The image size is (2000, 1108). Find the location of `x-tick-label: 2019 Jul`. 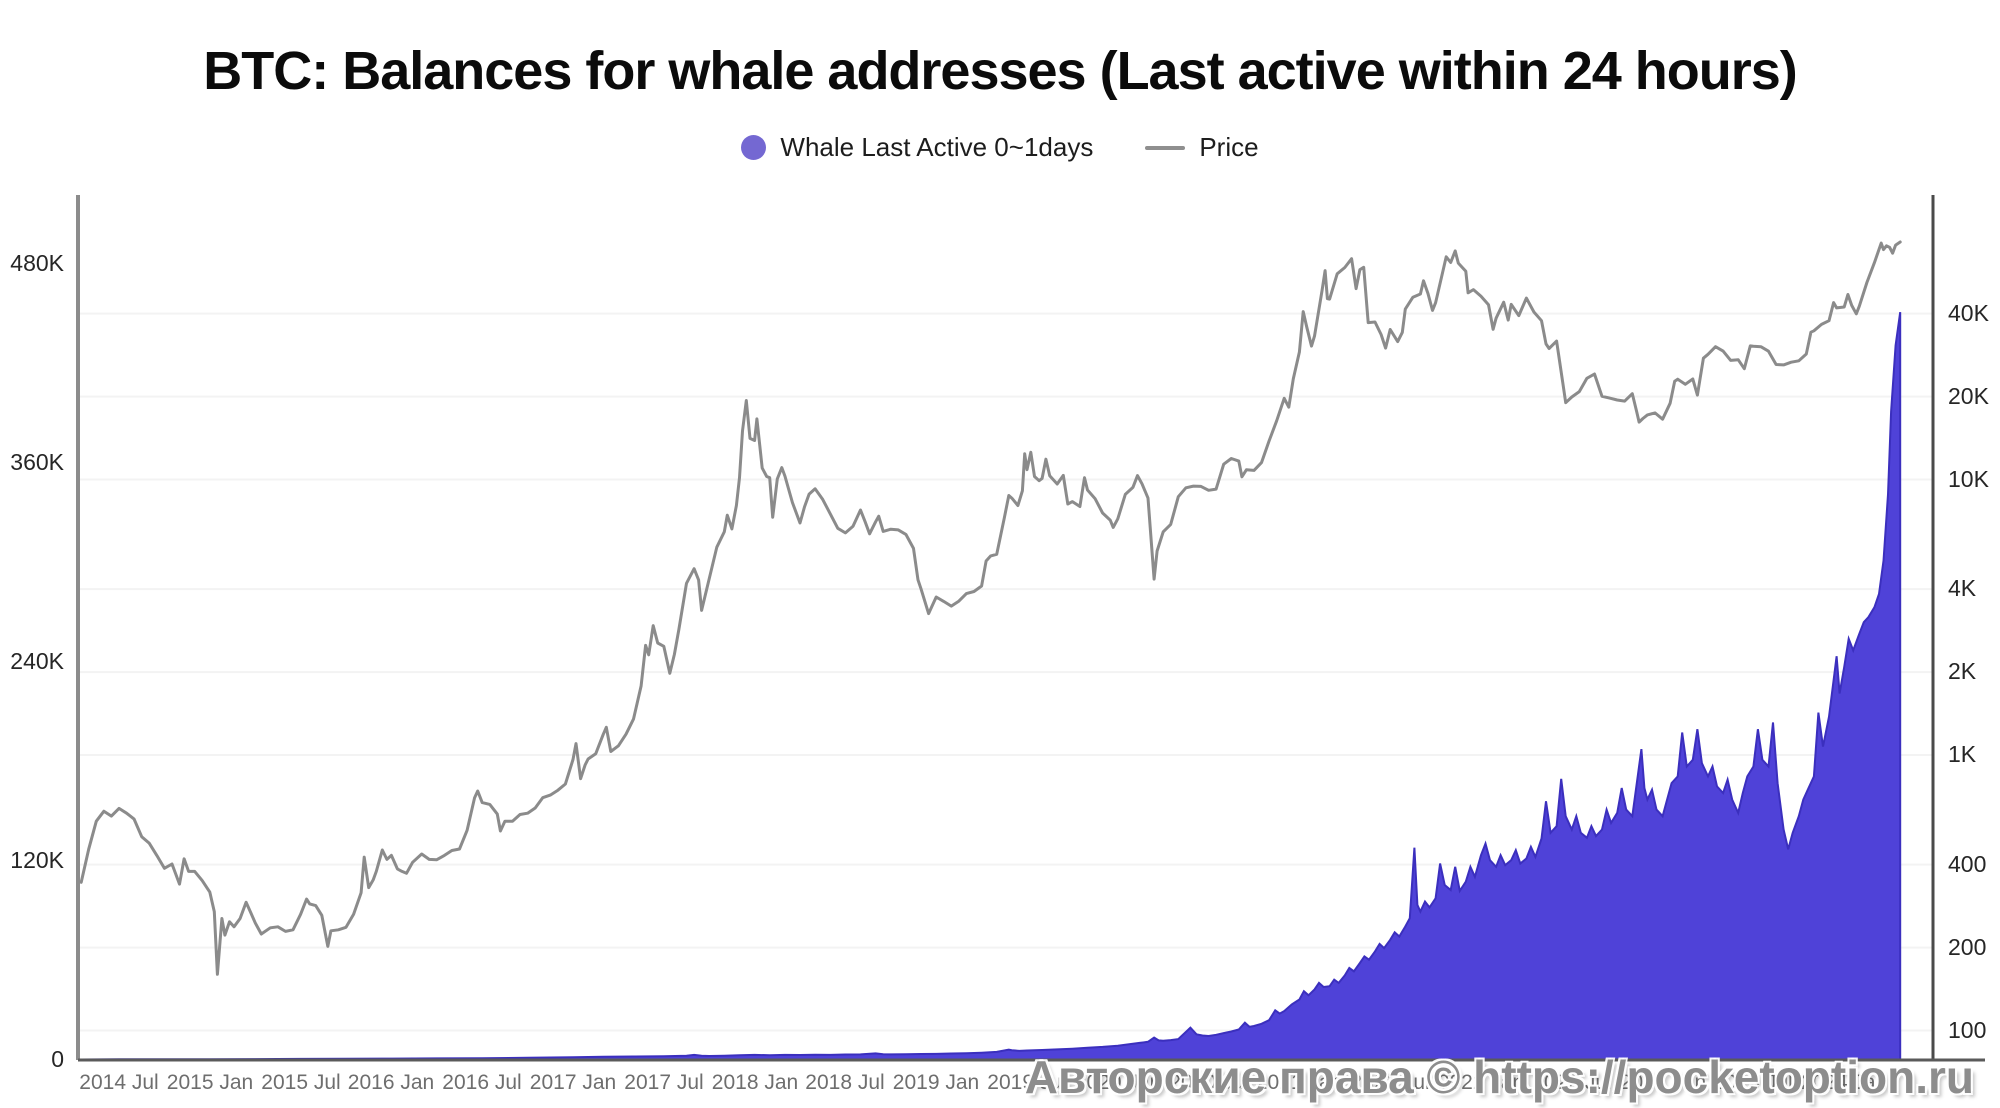

x-tick-label: 2019 Jul is located at coordinates (1027, 1082).